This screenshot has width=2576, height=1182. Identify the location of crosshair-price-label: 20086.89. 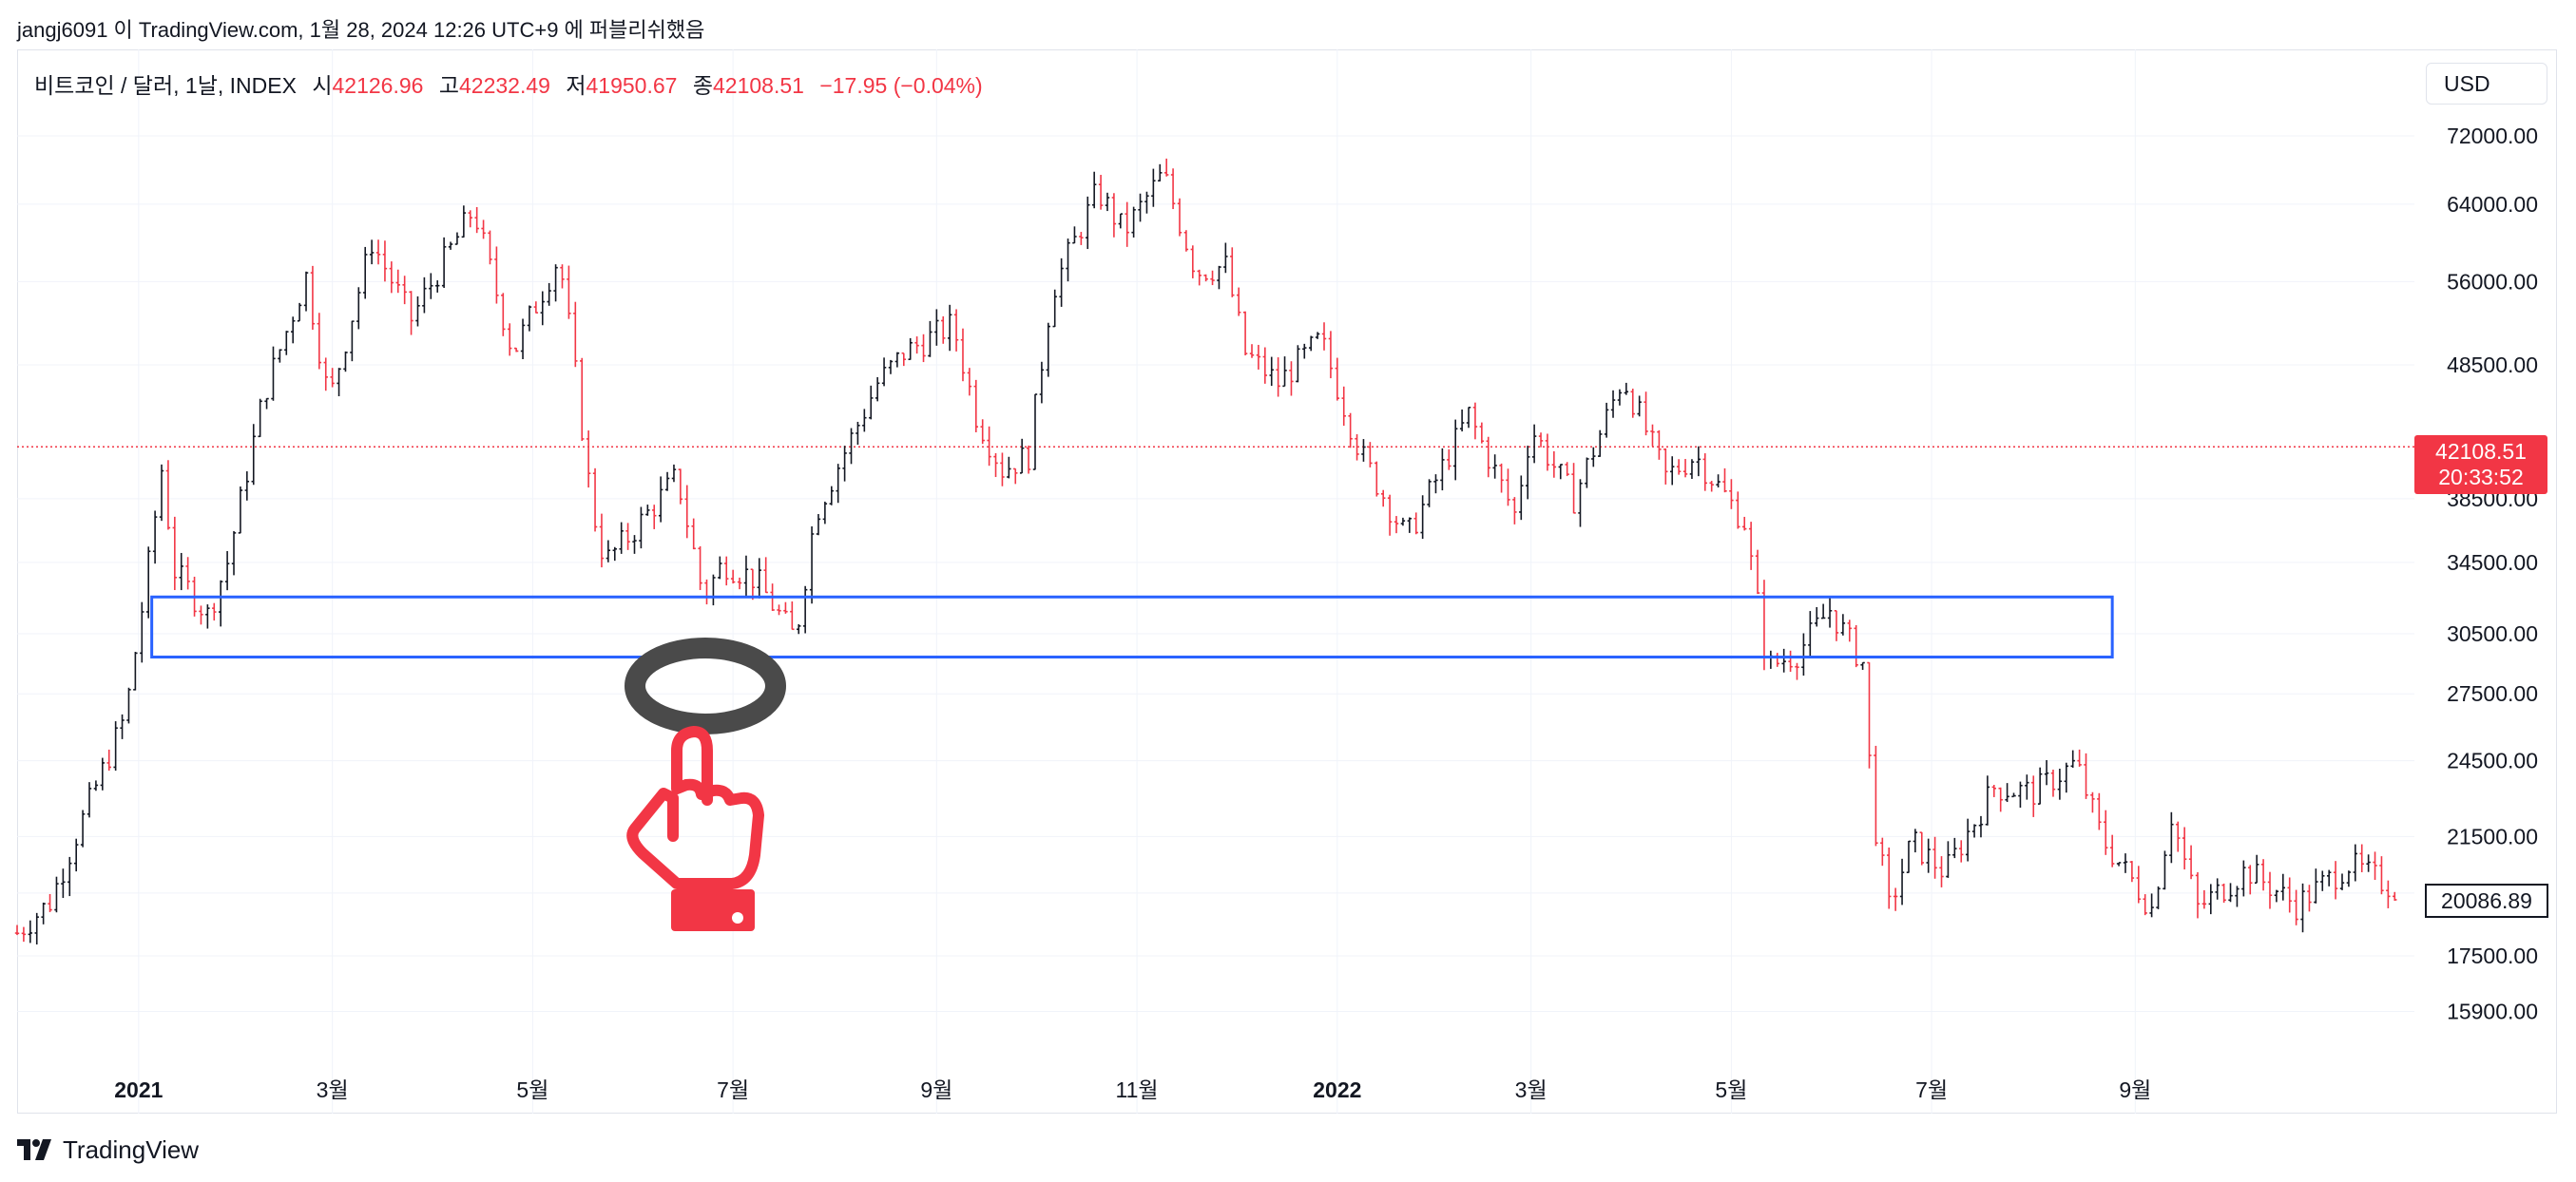
(2486, 900).